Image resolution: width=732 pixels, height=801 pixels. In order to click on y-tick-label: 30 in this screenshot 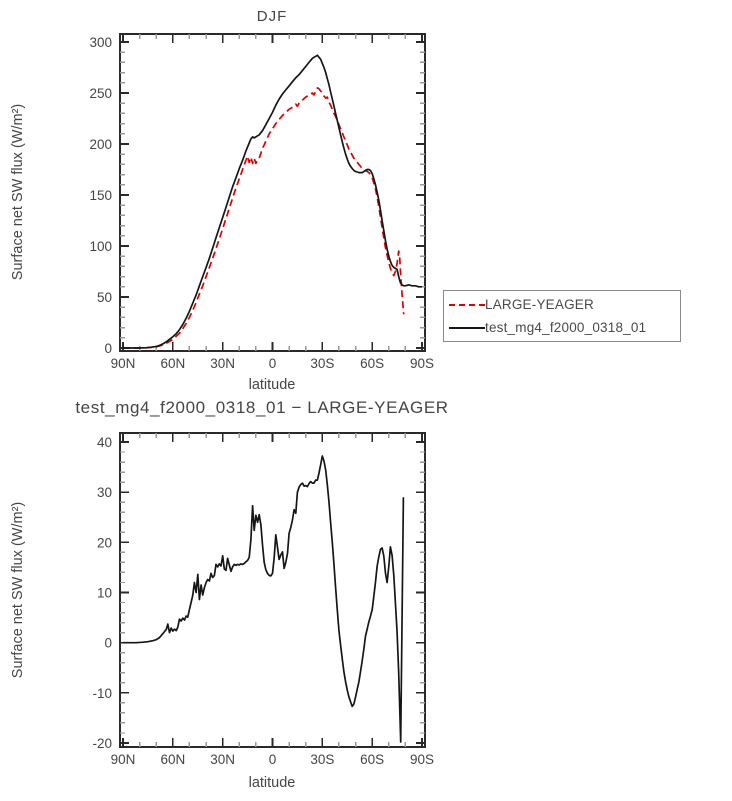, I will do `click(104, 492)`.